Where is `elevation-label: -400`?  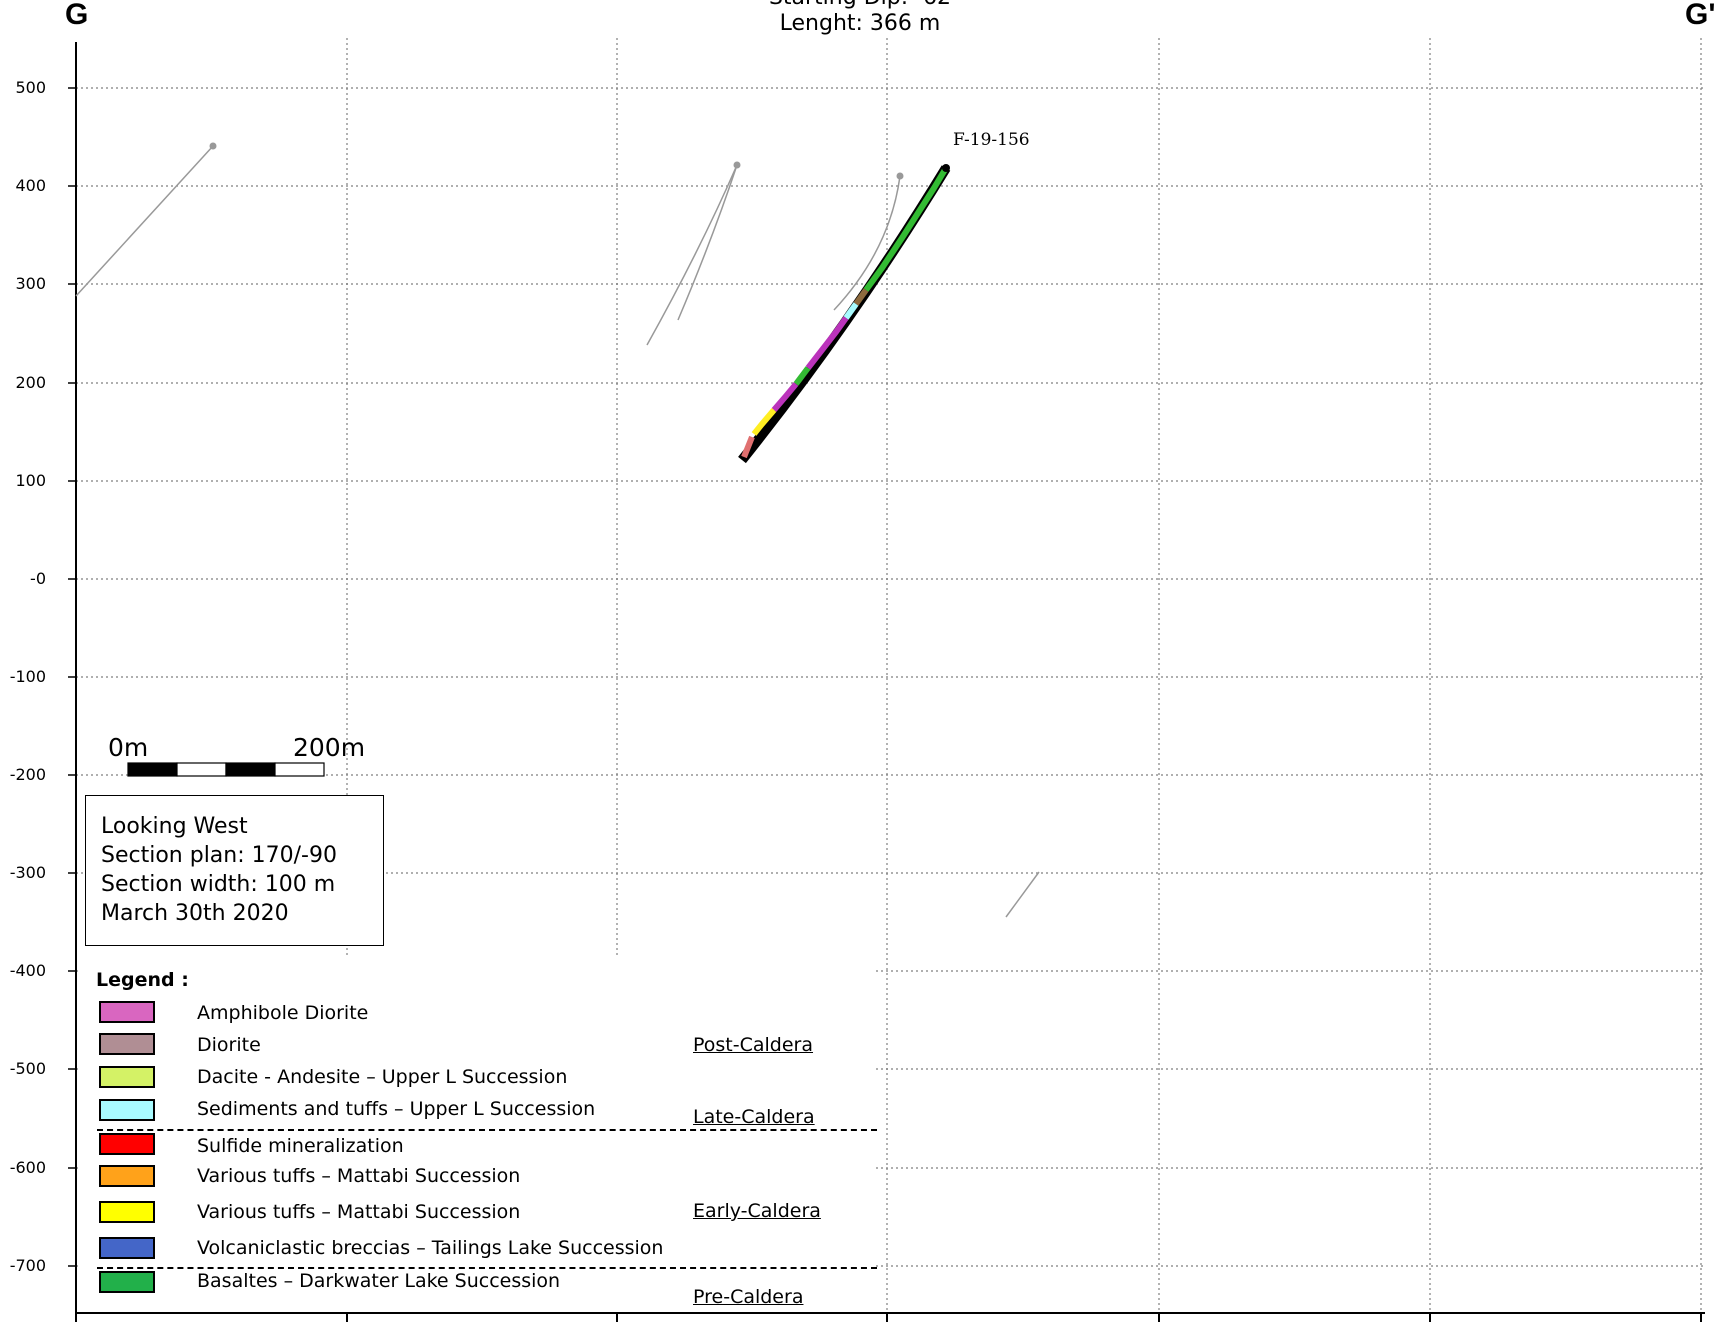
elevation-label: -400 is located at coordinates (27, 970).